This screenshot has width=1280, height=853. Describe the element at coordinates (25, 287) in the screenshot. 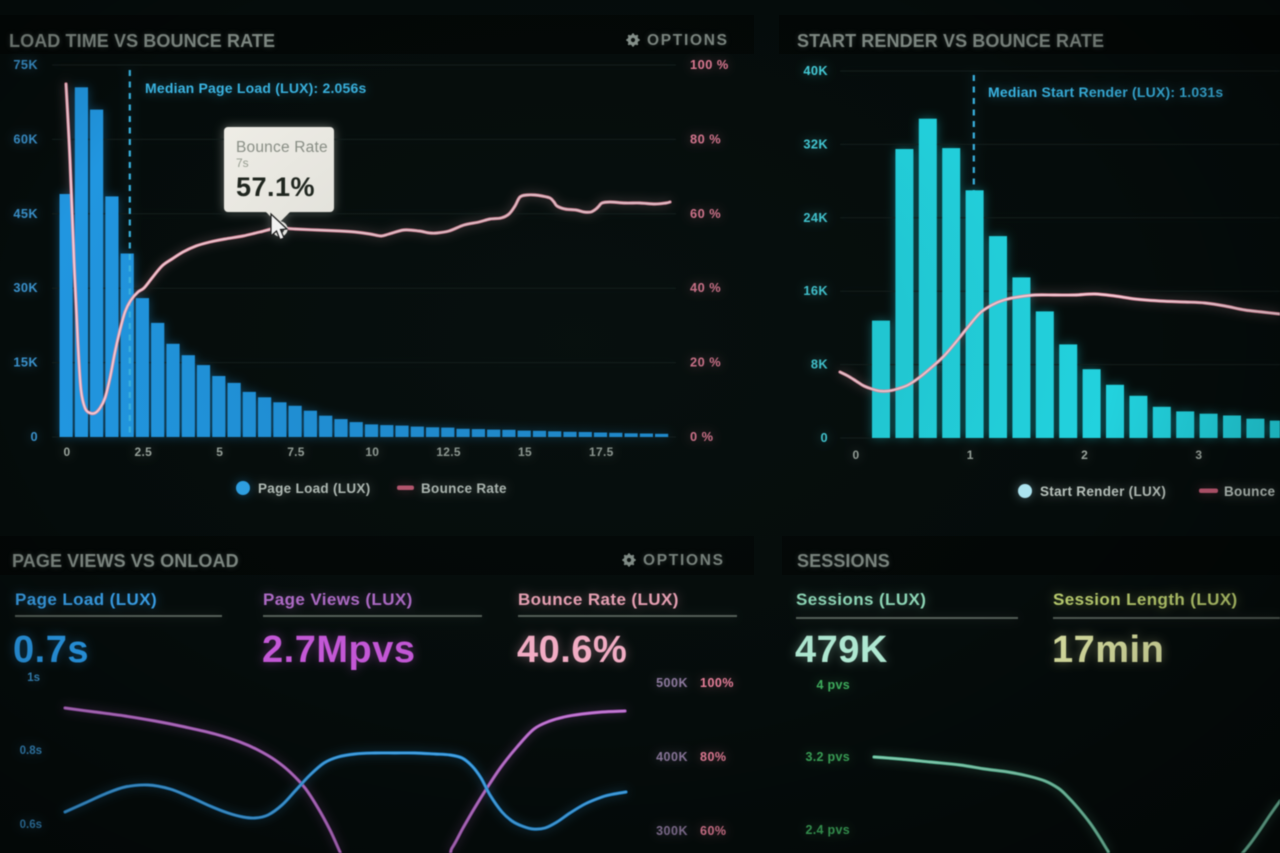

I see `svg-text: 30K` at that location.